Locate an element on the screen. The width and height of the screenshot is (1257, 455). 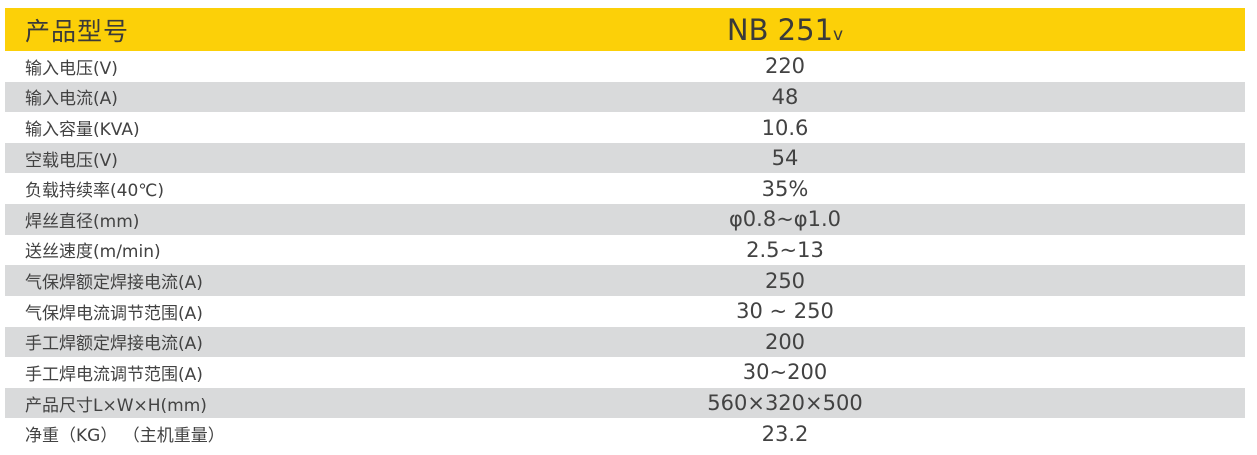
row-value: 10.6 is located at coordinates (785, 127).